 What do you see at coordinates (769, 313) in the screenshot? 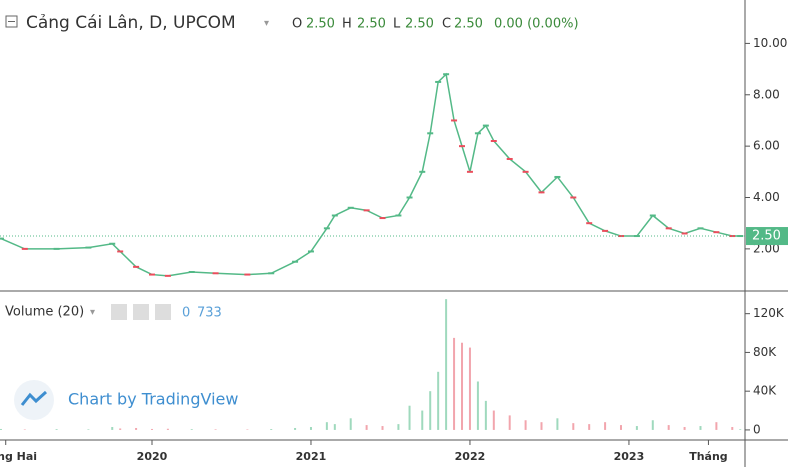
I see `y-tick-label: 120K` at bounding box center [769, 313].